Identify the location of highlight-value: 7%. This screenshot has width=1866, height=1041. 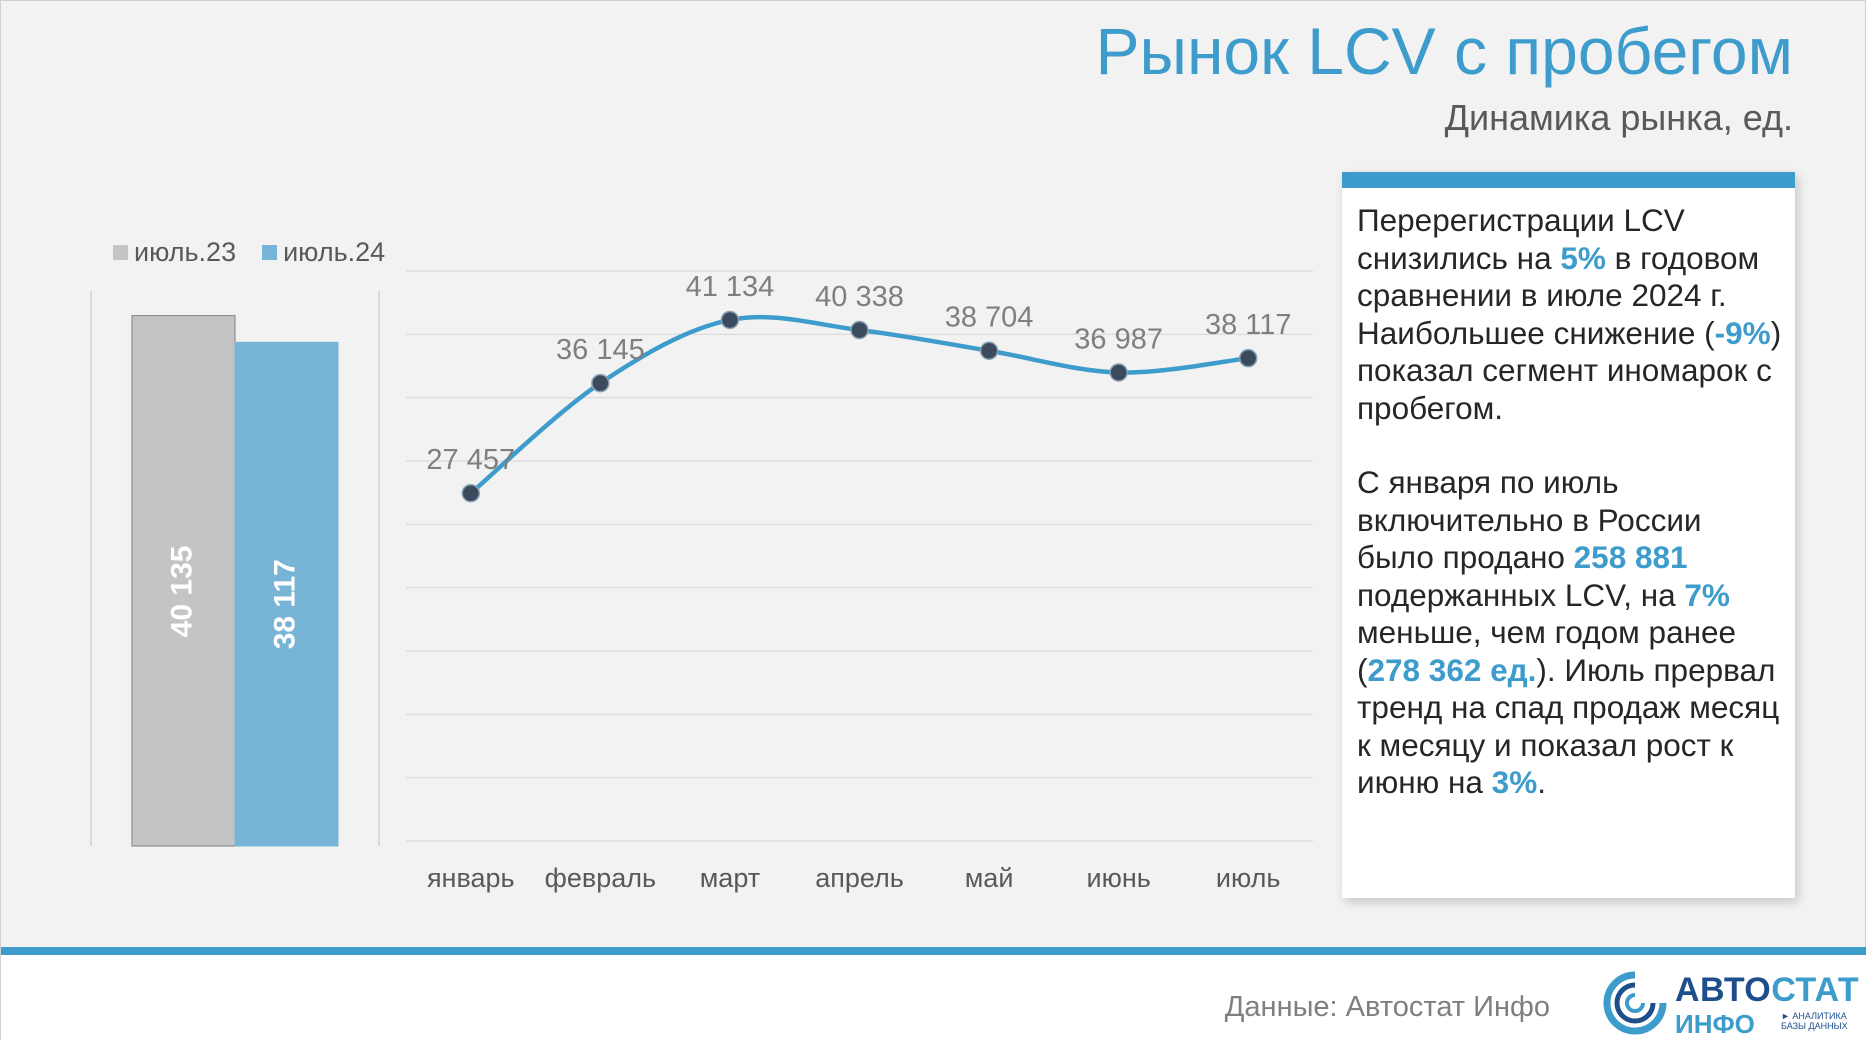
(1707, 594).